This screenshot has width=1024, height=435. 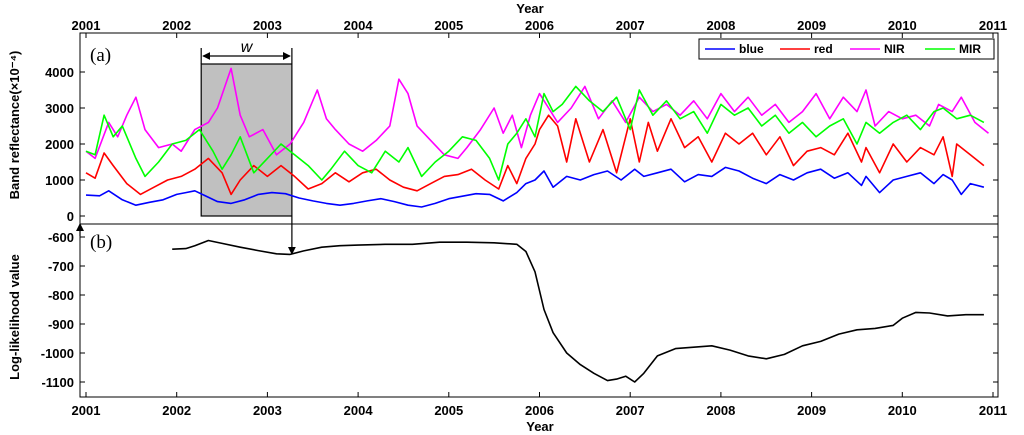 What do you see at coordinates (823, 49) in the screenshot?
I see `legend-label-red: red` at bounding box center [823, 49].